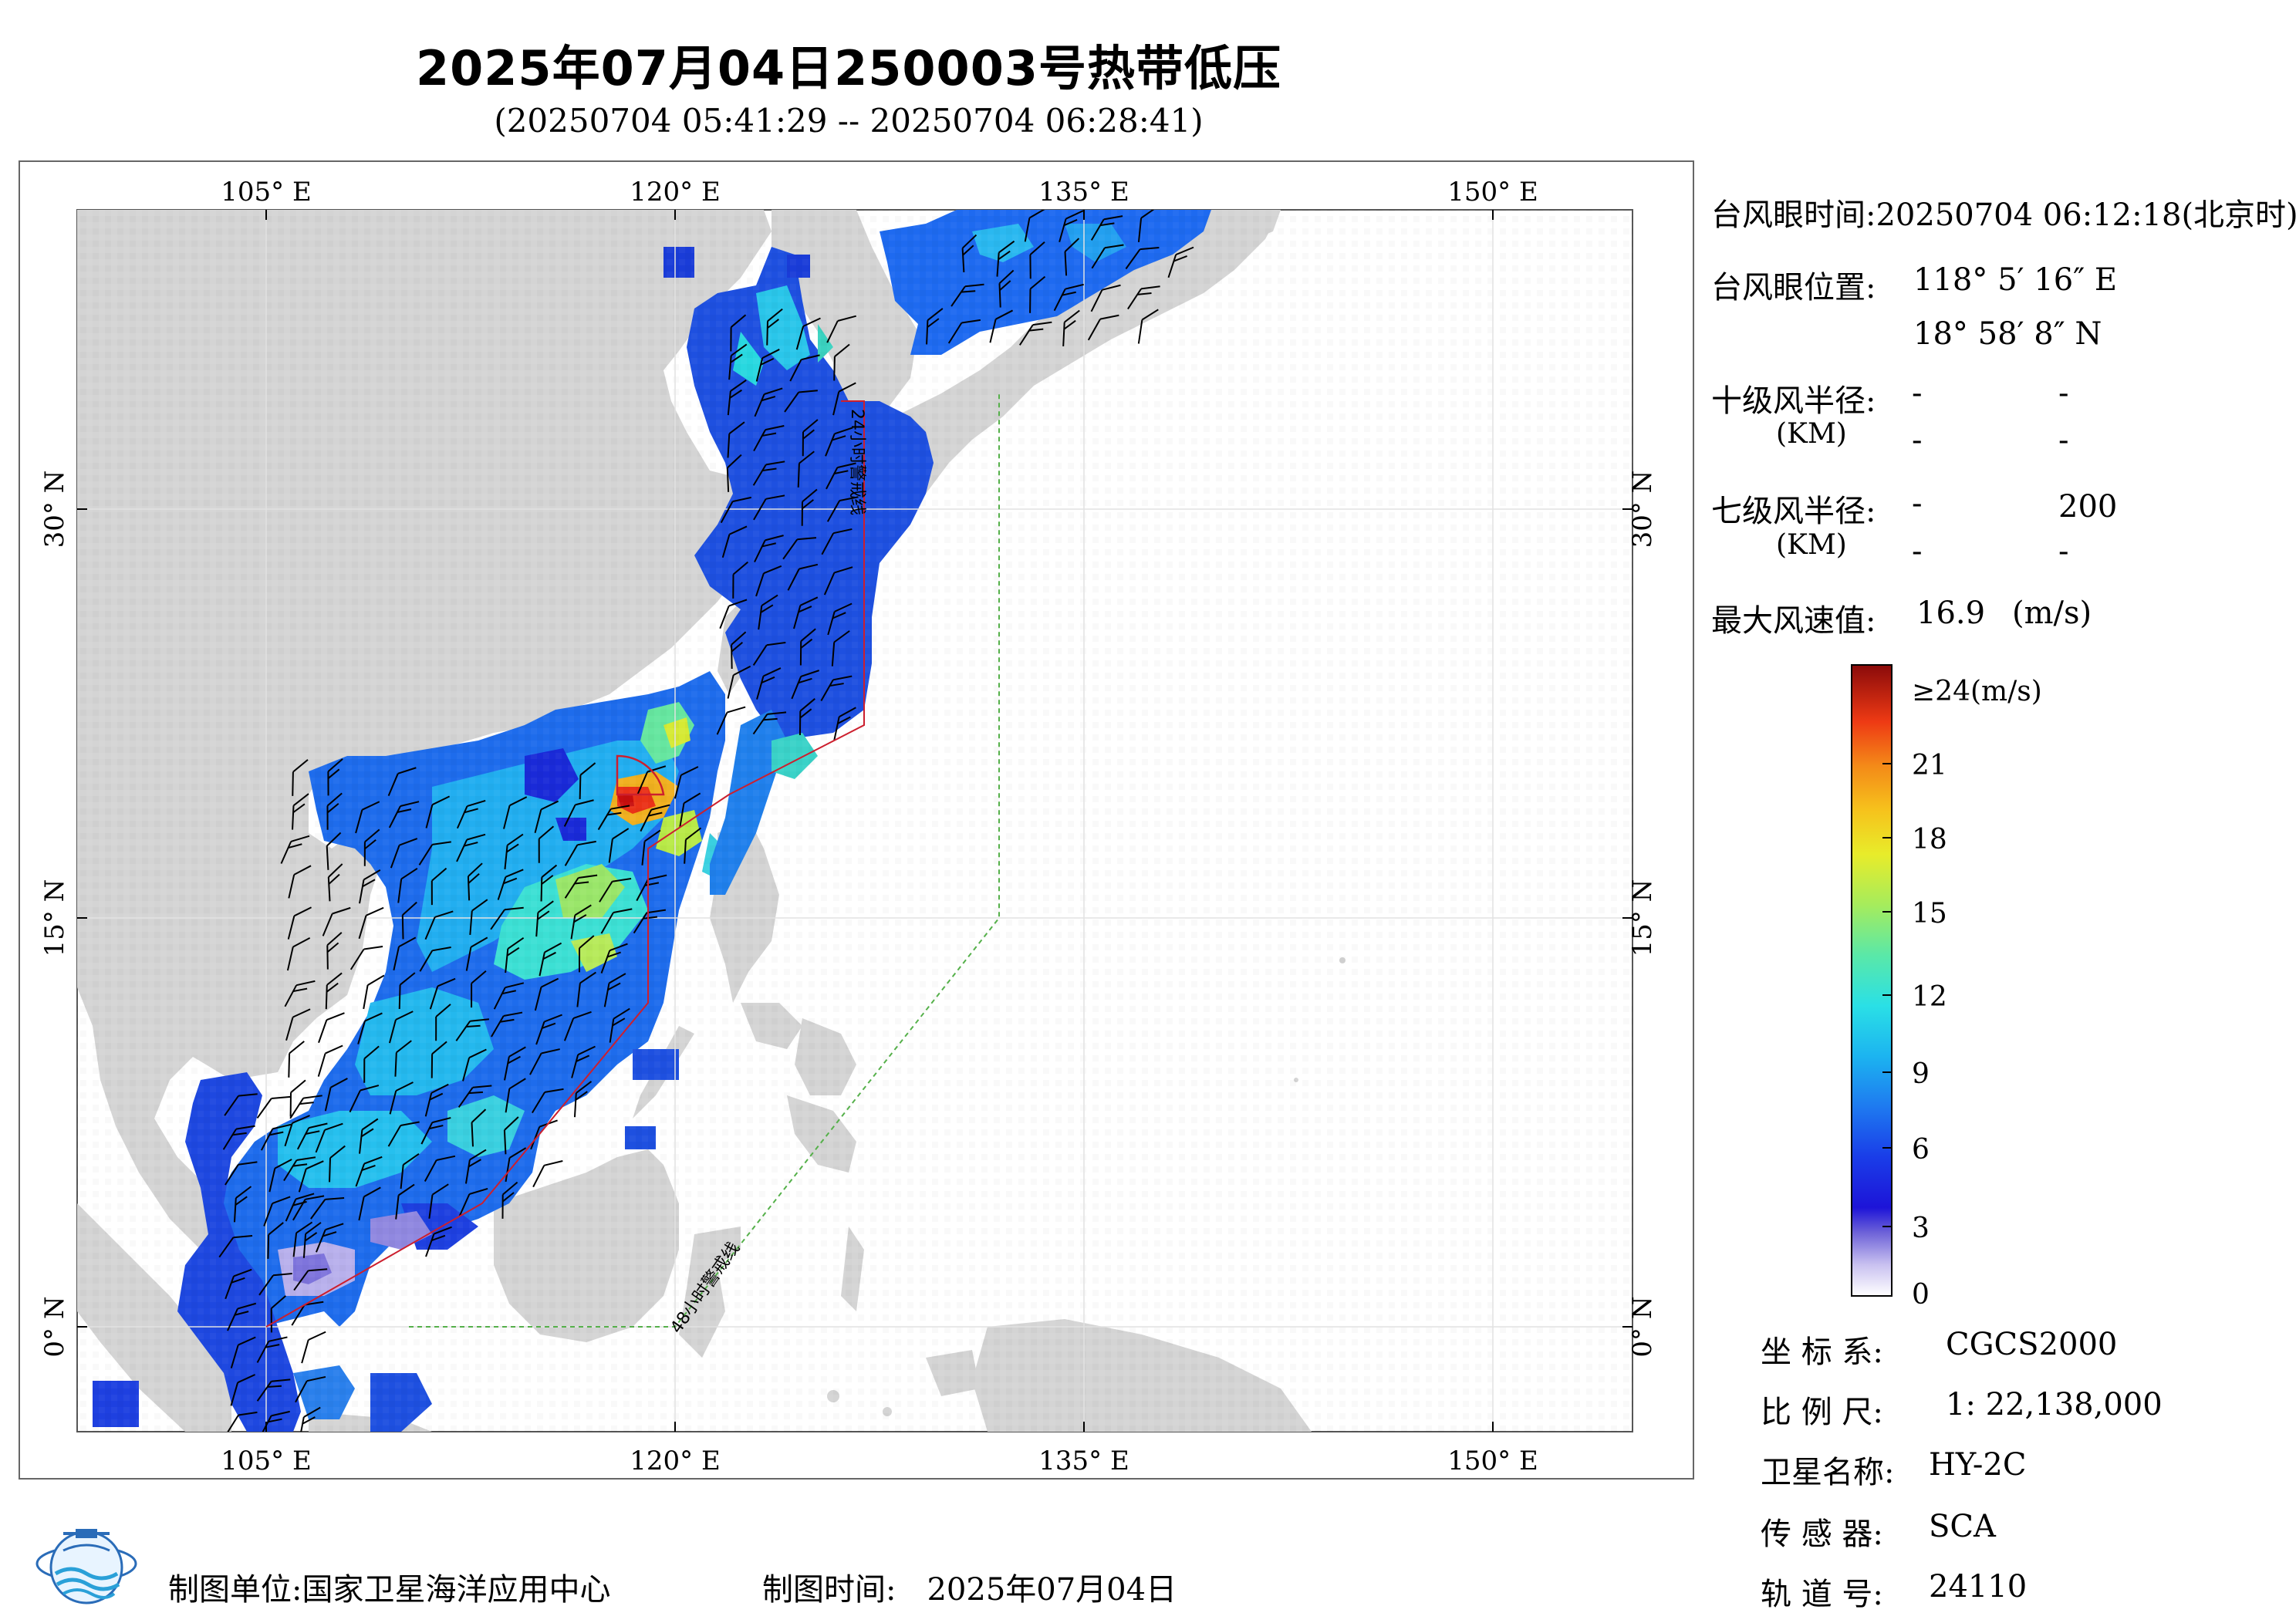  Describe the element at coordinates (1793, 621) in the screenshot. I see `max-wind-label: 最大风速值:` at that location.